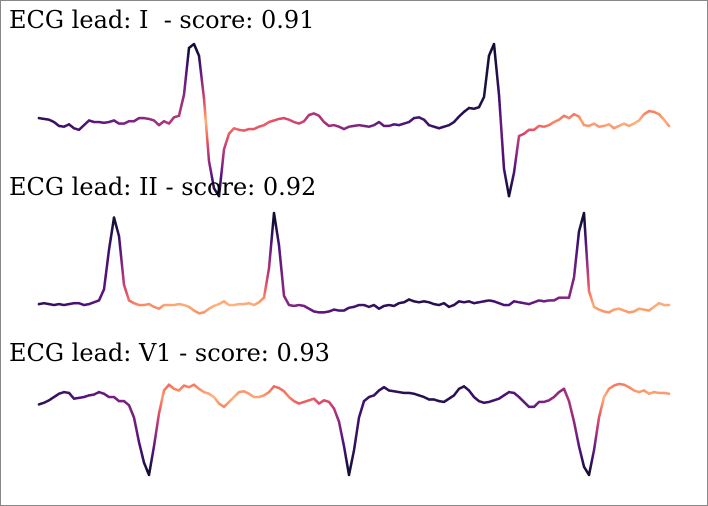 The image size is (708, 506). I want to click on panel-title: ECG lead: I - score: 0.91, so click(162, 20).